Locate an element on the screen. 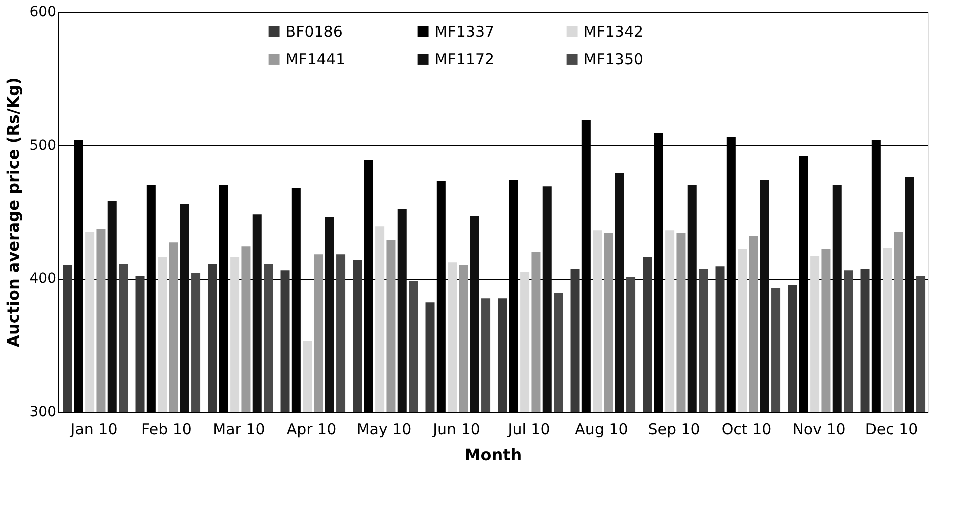 The image size is (977, 523). x-tick-label: Jun 10 is located at coordinates (456, 429).